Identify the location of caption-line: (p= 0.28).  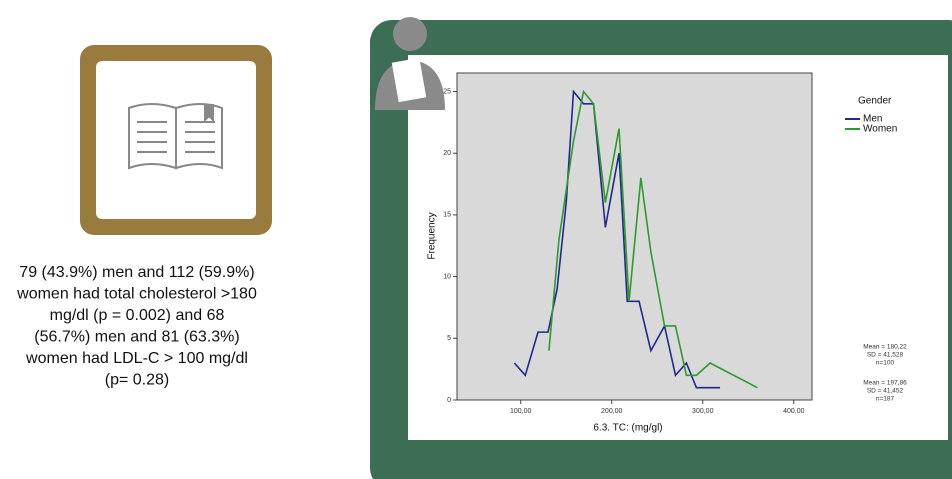
(137, 380).